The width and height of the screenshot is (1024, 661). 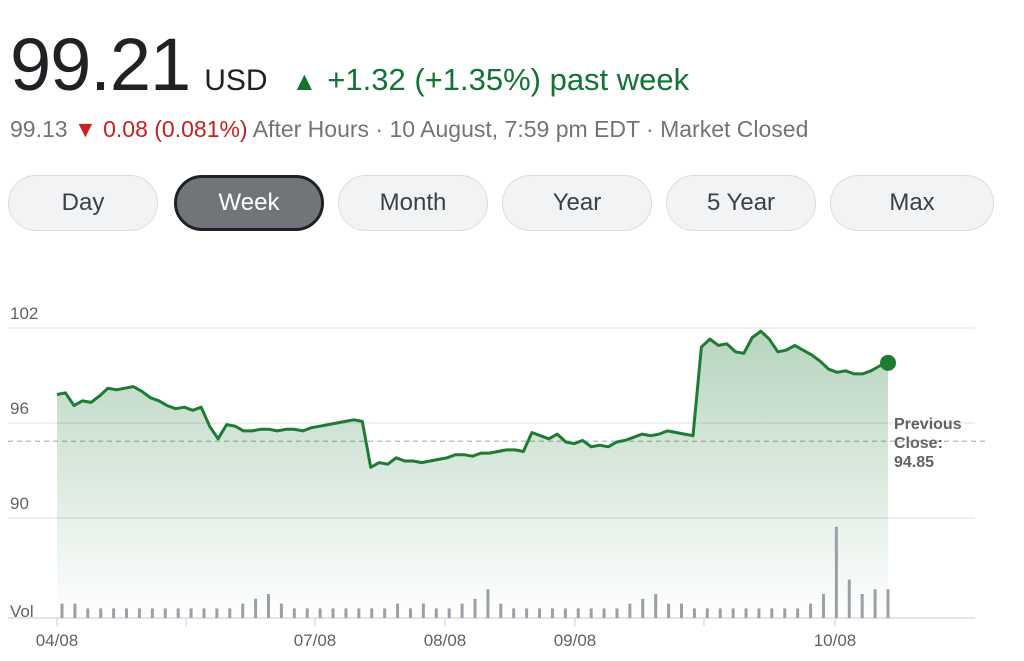 I want to click on tab-label: 5 Year, so click(x=741, y=202).